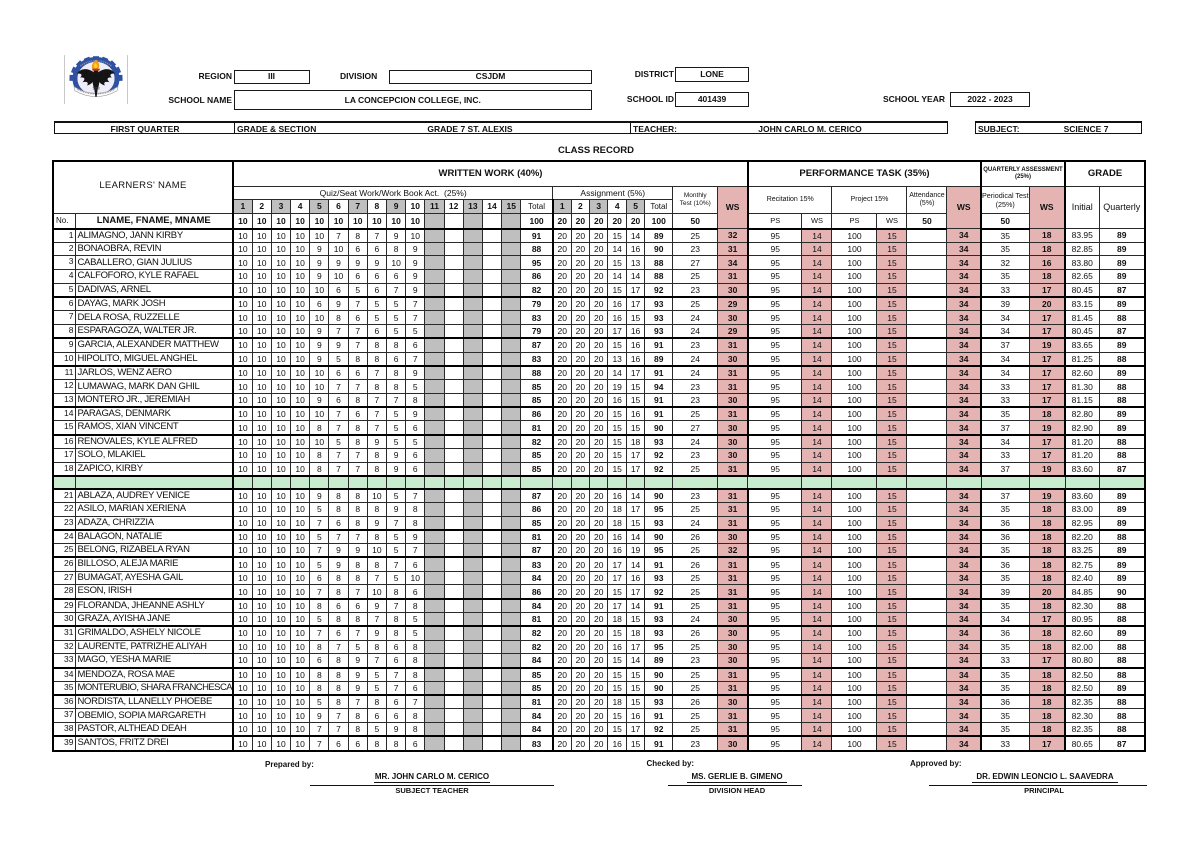  What do you see at coordinates (96, 89) in the screenshot?
I see `svg-text: 1998` at bounding box center [96, 89].